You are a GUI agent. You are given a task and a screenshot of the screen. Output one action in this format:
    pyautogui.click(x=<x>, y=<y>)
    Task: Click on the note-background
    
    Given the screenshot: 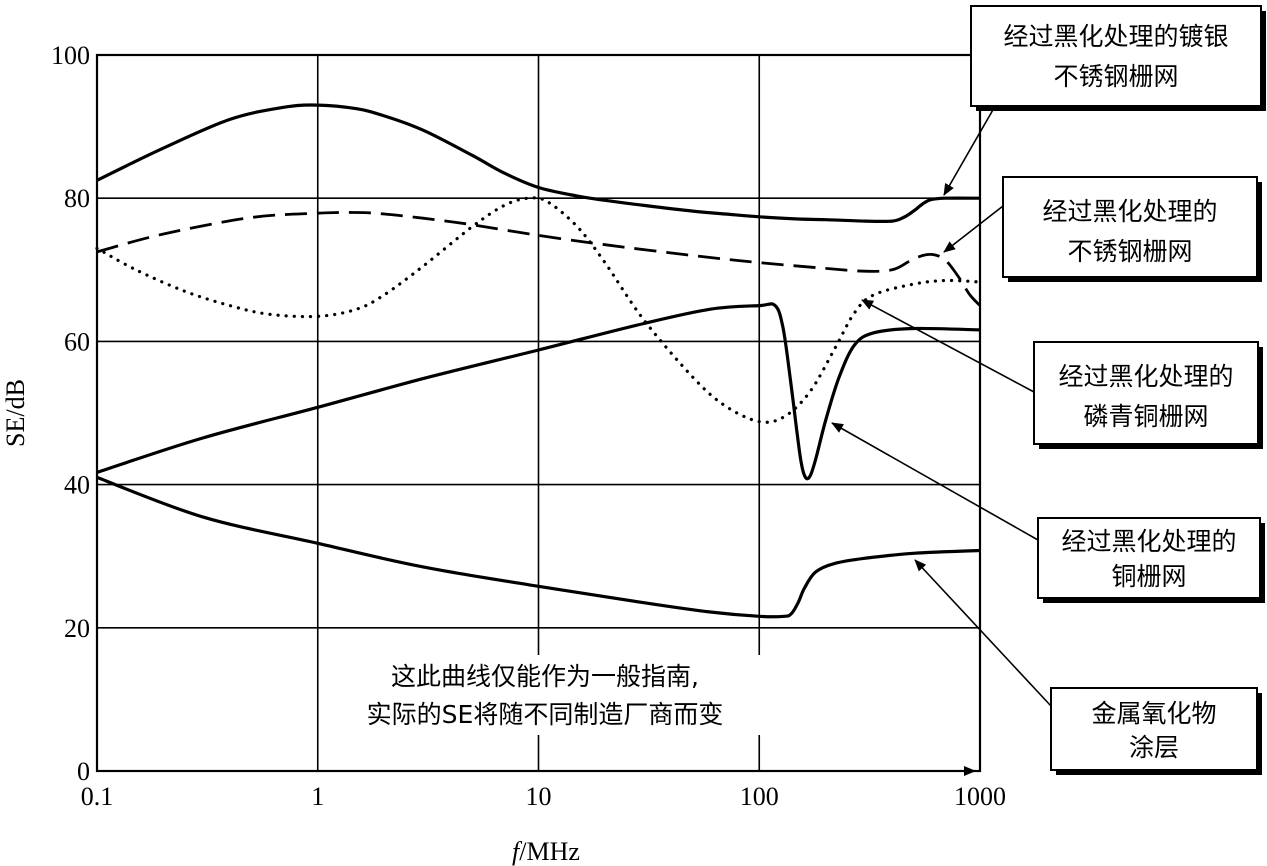 What is the action you would take?
    pyautogui.click(x=545, y=695)
    